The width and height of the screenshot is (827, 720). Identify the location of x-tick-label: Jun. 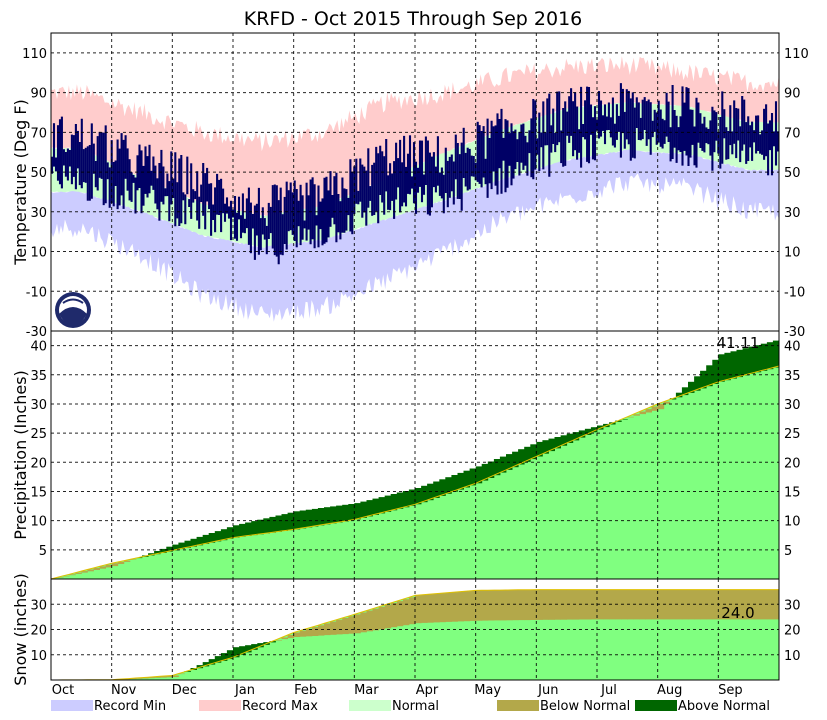
(547, 690).